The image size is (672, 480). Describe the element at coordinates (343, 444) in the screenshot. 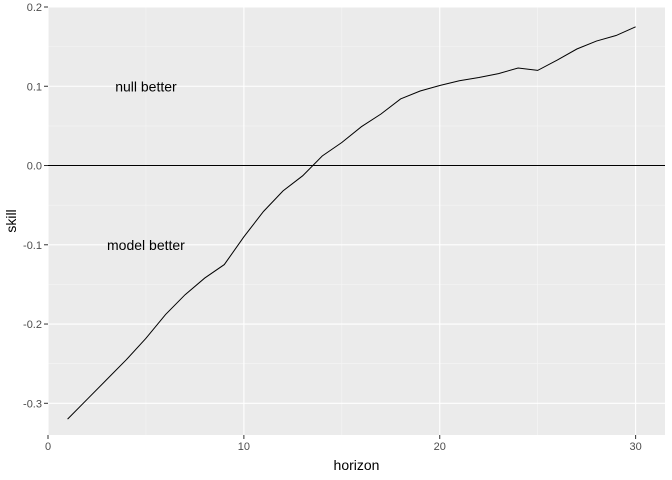

I see `x-axis-ticks: 0 10 20 30` at that location.